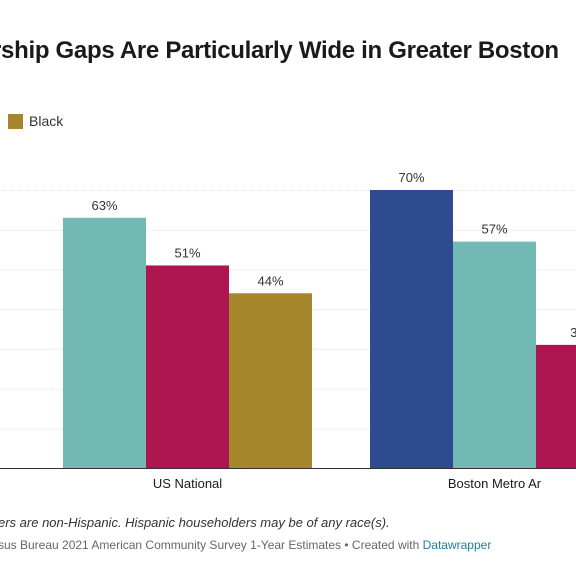  Describe the element at coordinates (15, 121) in the screenshot. I see `legend-swatch-black` at that location.